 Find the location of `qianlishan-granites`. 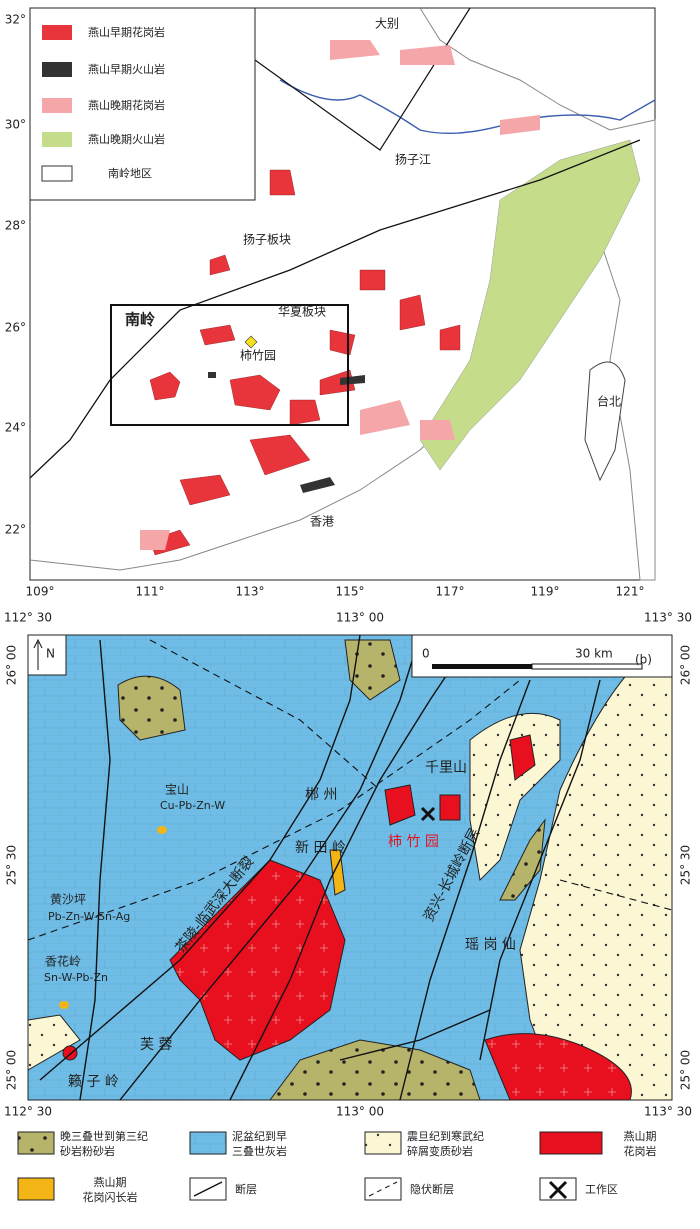

qianlishan-granites is located at coordinates (460, 780).